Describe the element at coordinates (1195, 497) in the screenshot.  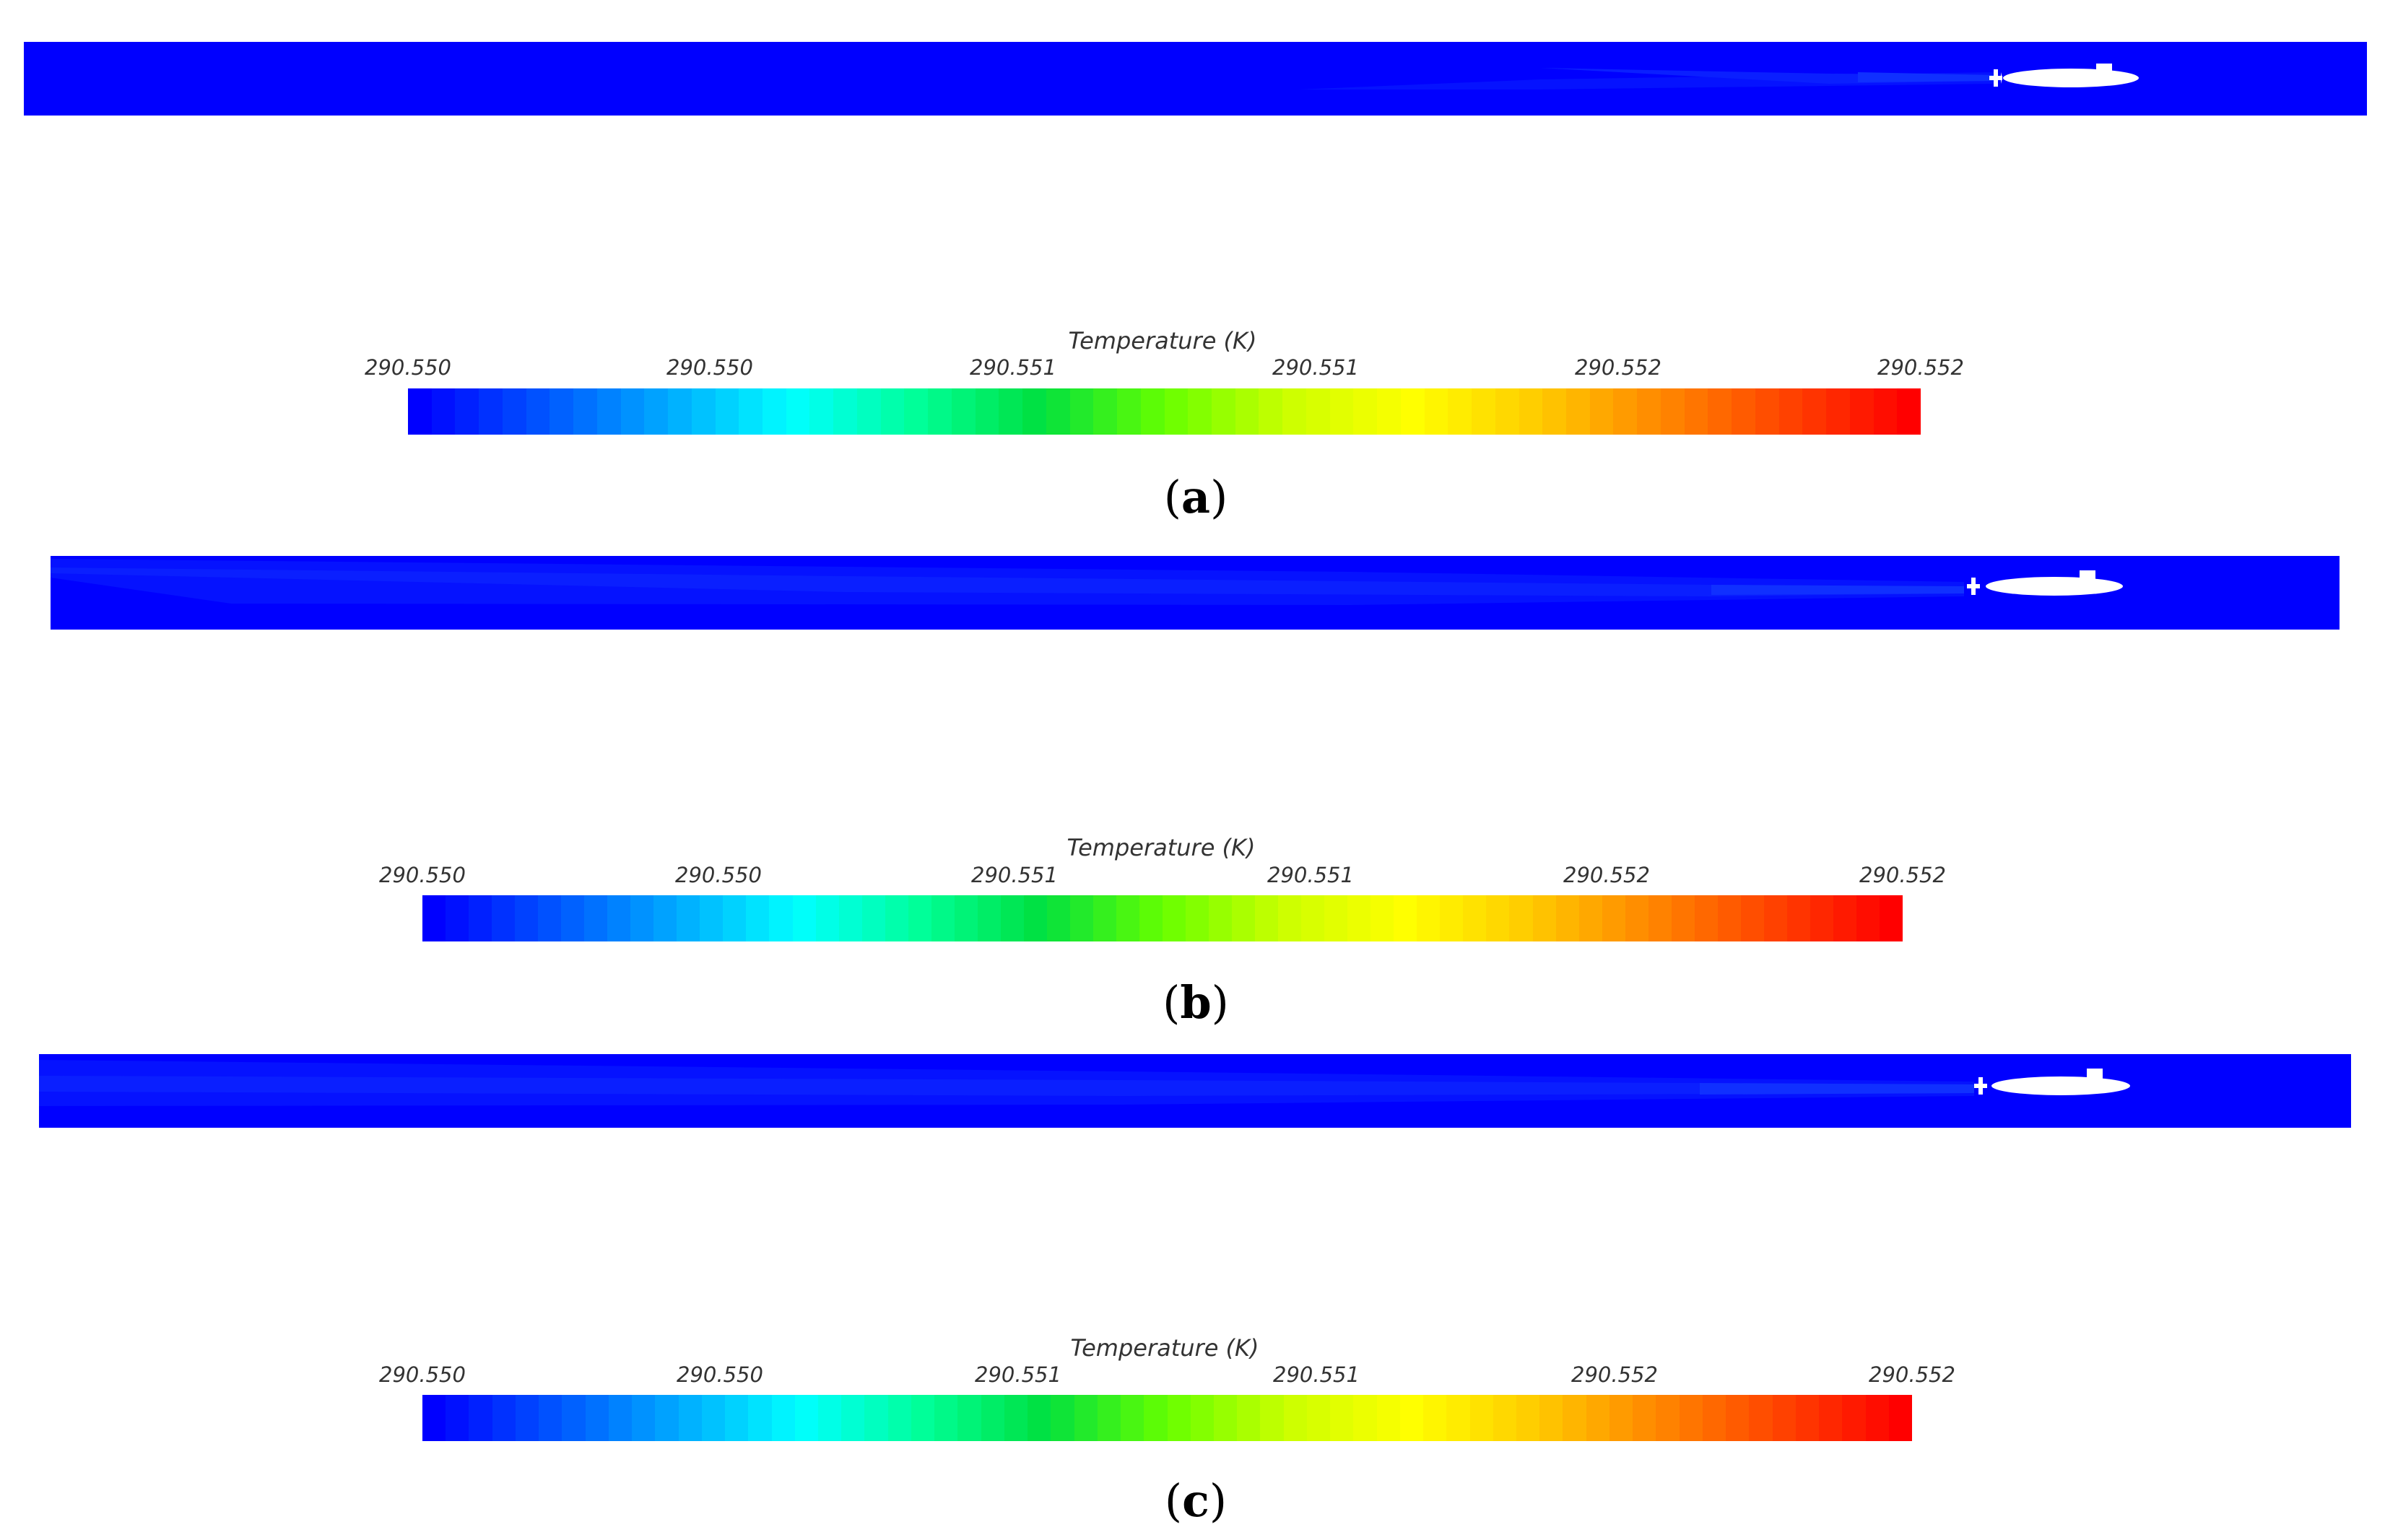
I see `panel-caption: (a)` at that location.